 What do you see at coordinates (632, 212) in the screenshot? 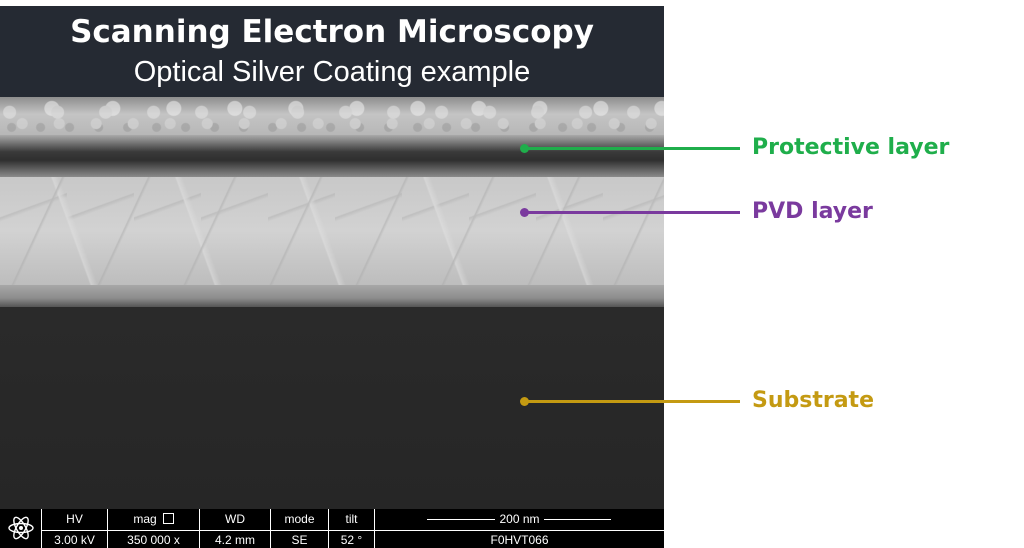
I see `pvd-callout-line` at bounding box center [632, 212].